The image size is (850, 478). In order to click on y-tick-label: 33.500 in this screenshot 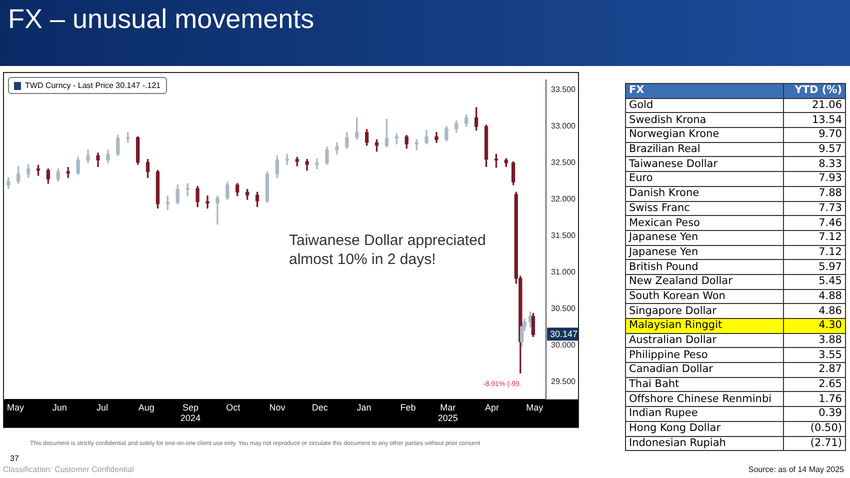, I will do `click(563, 89)`.